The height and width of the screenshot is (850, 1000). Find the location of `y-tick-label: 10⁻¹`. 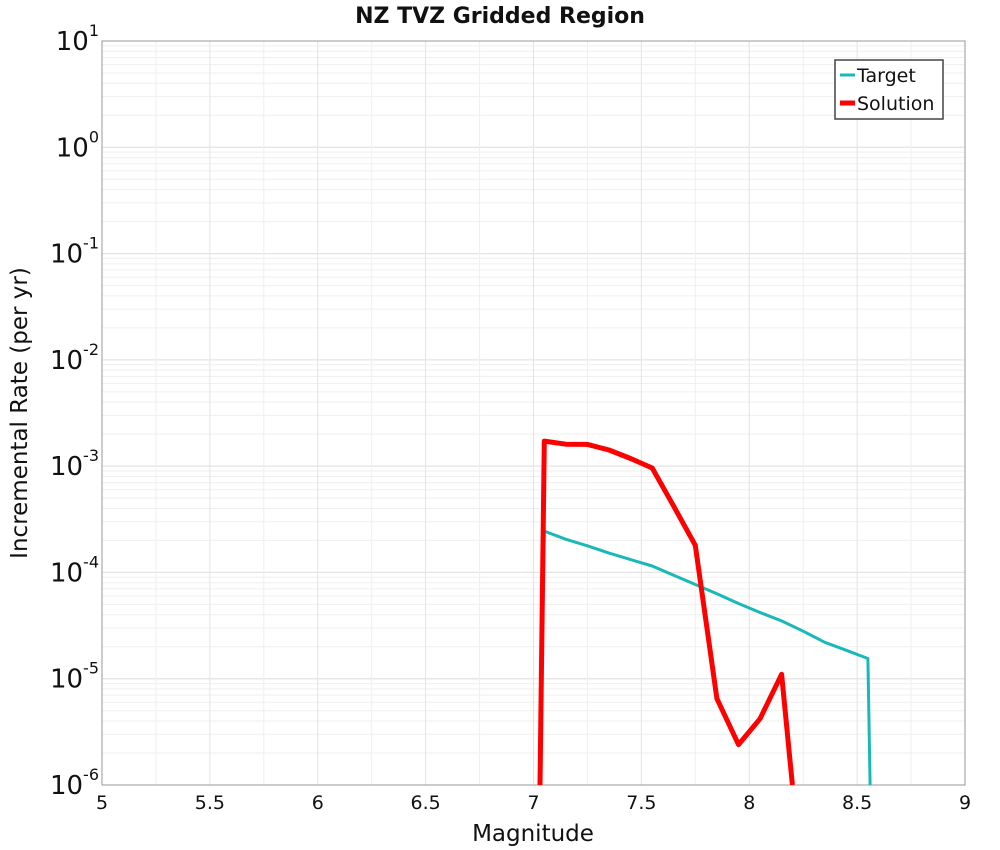

y-tick-label: 10⁻¹ is located at coordinates (74, 252).